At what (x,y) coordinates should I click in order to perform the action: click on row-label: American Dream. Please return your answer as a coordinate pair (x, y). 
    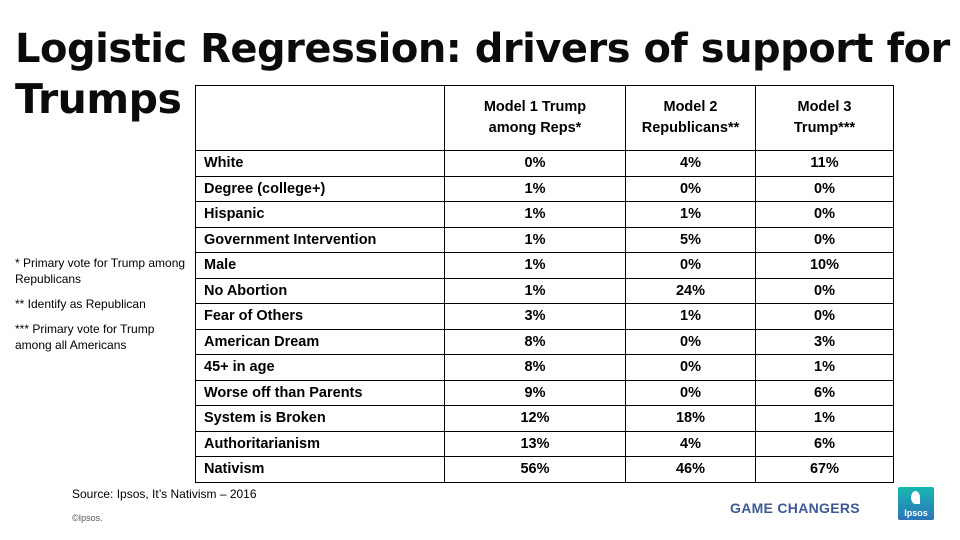
    Looking at the image, I should click on (320, 341).